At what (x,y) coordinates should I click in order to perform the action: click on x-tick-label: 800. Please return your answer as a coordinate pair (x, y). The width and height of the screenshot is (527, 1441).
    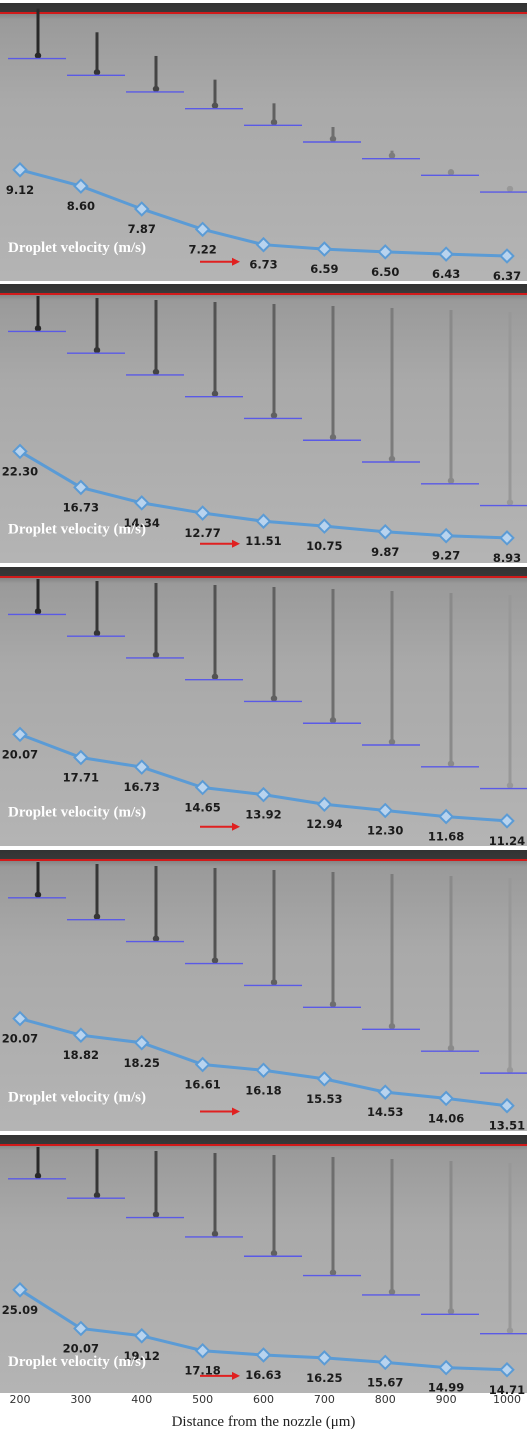
    Looking at the image, I should click on (385, 1399).